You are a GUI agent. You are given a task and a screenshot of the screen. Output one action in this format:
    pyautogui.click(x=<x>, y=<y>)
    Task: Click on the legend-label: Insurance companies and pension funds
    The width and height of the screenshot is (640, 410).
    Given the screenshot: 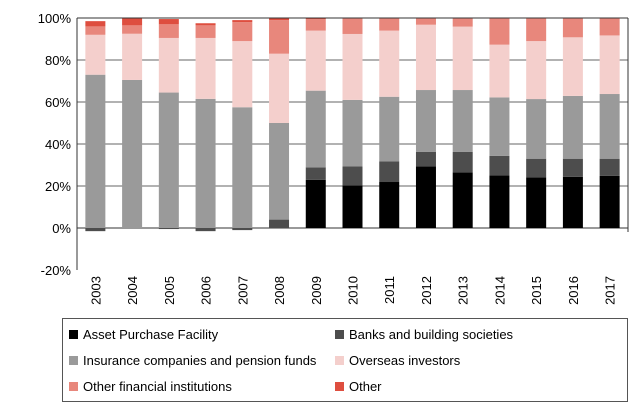 What is the action you would take?
    pyautogui.click(x=200, y=360)
    